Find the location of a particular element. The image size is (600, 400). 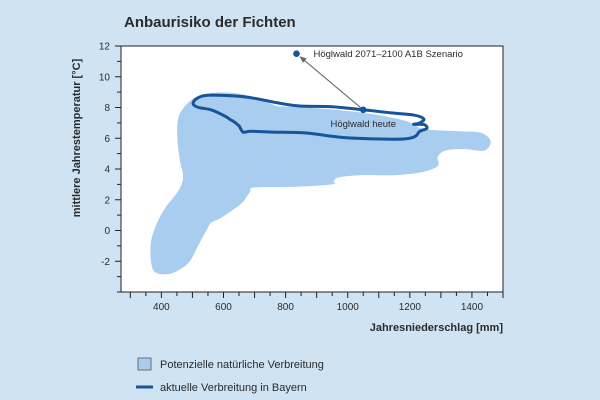

x-tick-label: 400 is located at coordinates (161, 307).